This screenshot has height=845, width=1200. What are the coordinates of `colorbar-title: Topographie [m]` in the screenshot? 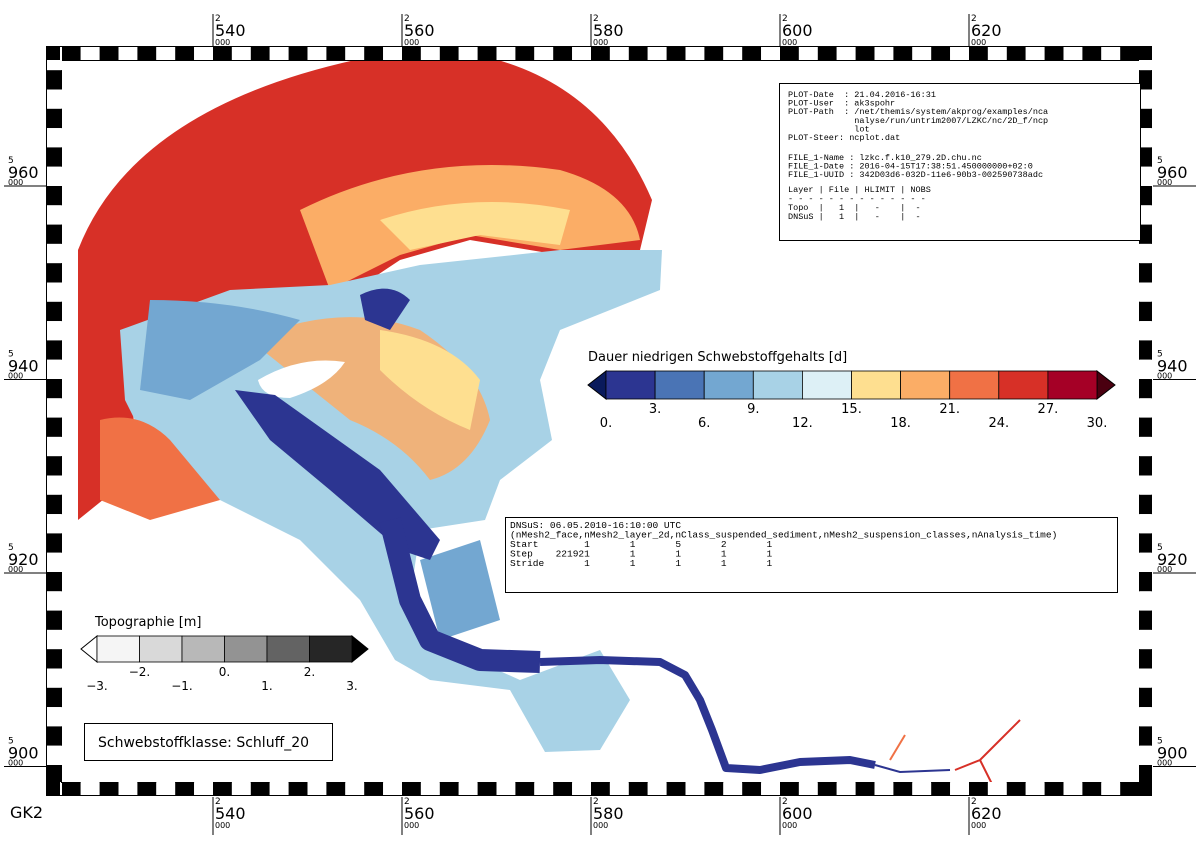 It's located at (148, 622).